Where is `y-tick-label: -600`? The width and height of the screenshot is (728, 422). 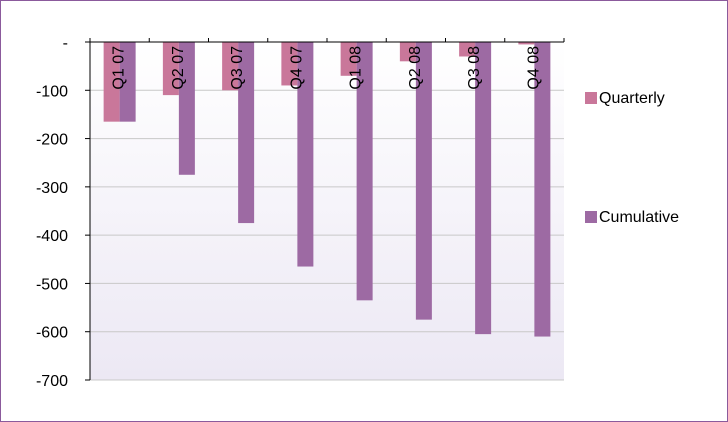
y-tick-label: -600 is located at coordinates (52, 333).